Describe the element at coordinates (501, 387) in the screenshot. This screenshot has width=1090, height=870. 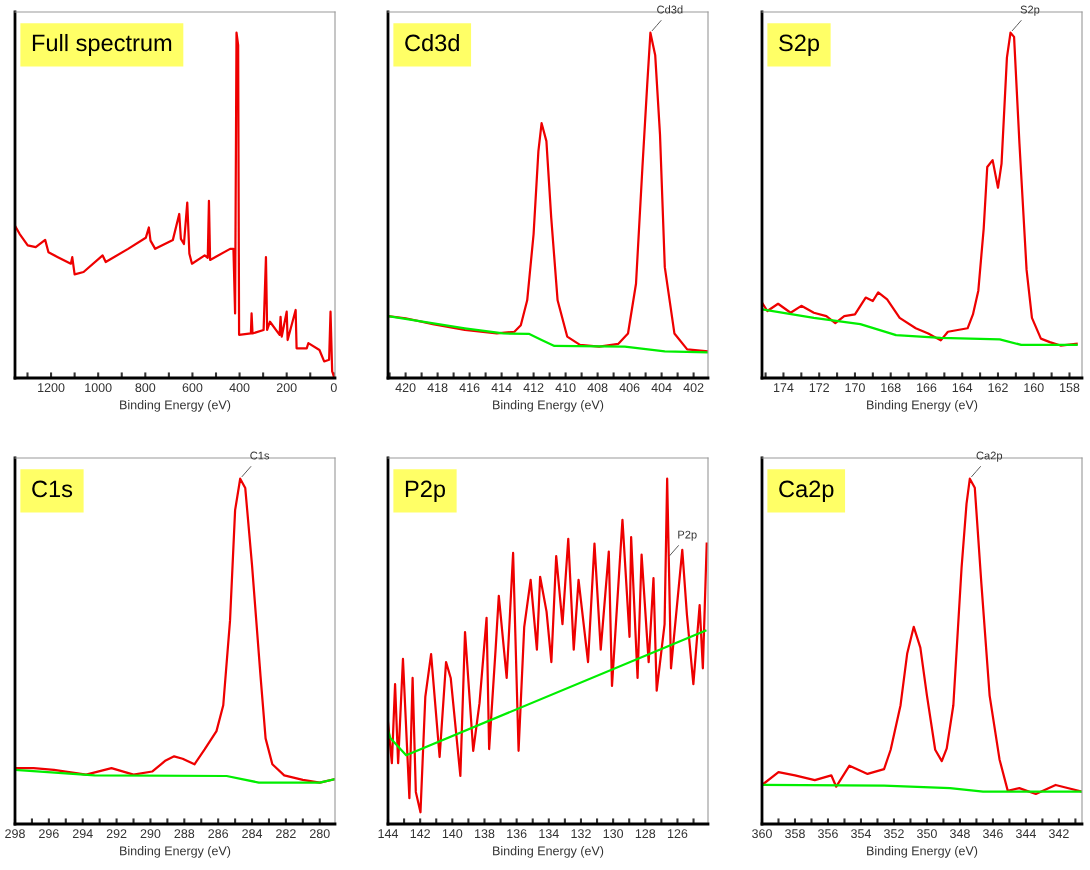
I see `x-tick-label: 414` at that location.